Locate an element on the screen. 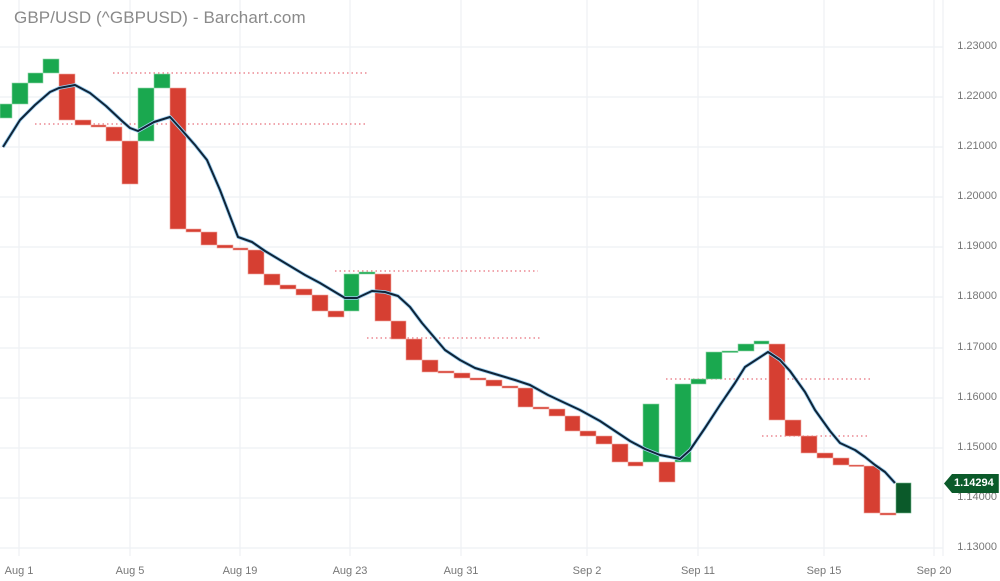 The image size is (1000, 581). x-tick-label: Aug 31 is located at coordinates (461, 571).